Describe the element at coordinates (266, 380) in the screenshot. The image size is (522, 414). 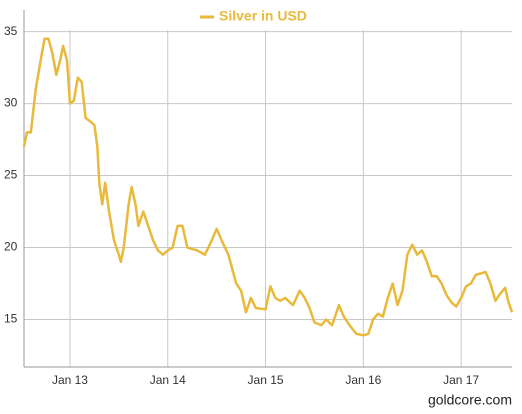
I see `x-tick-label: Jan 15` at that location.